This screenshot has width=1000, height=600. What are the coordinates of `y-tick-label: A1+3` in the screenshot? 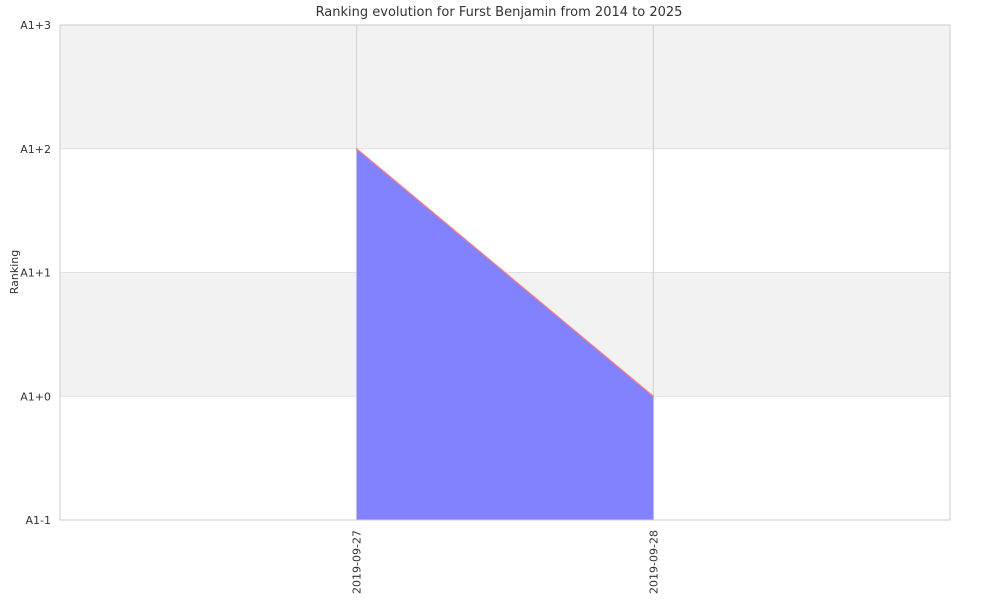 It's located at (35, 25).